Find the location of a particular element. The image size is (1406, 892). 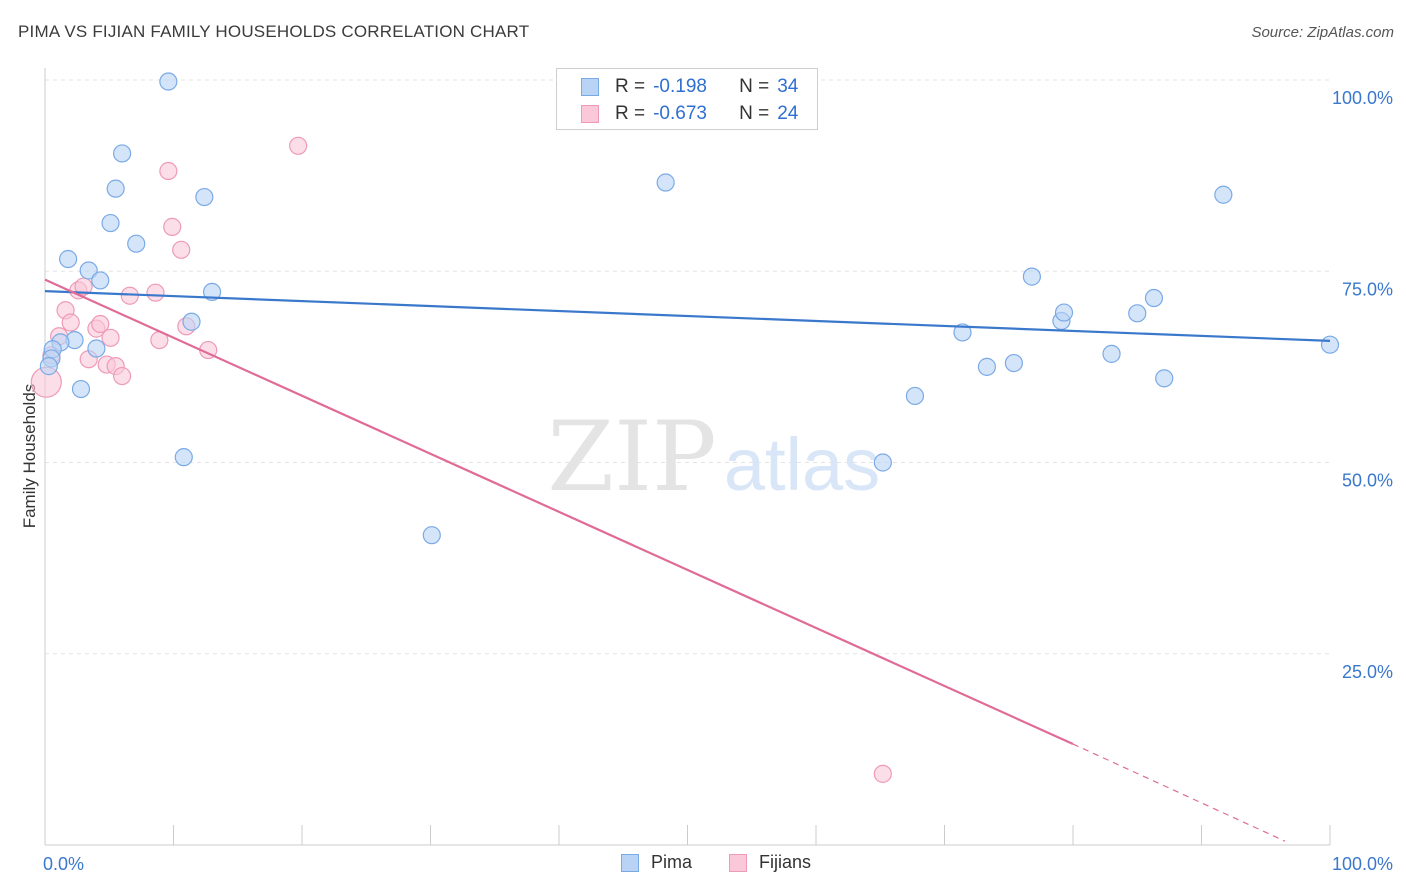

x-tick-label: 0.0% is located at coordinates (63, 864).